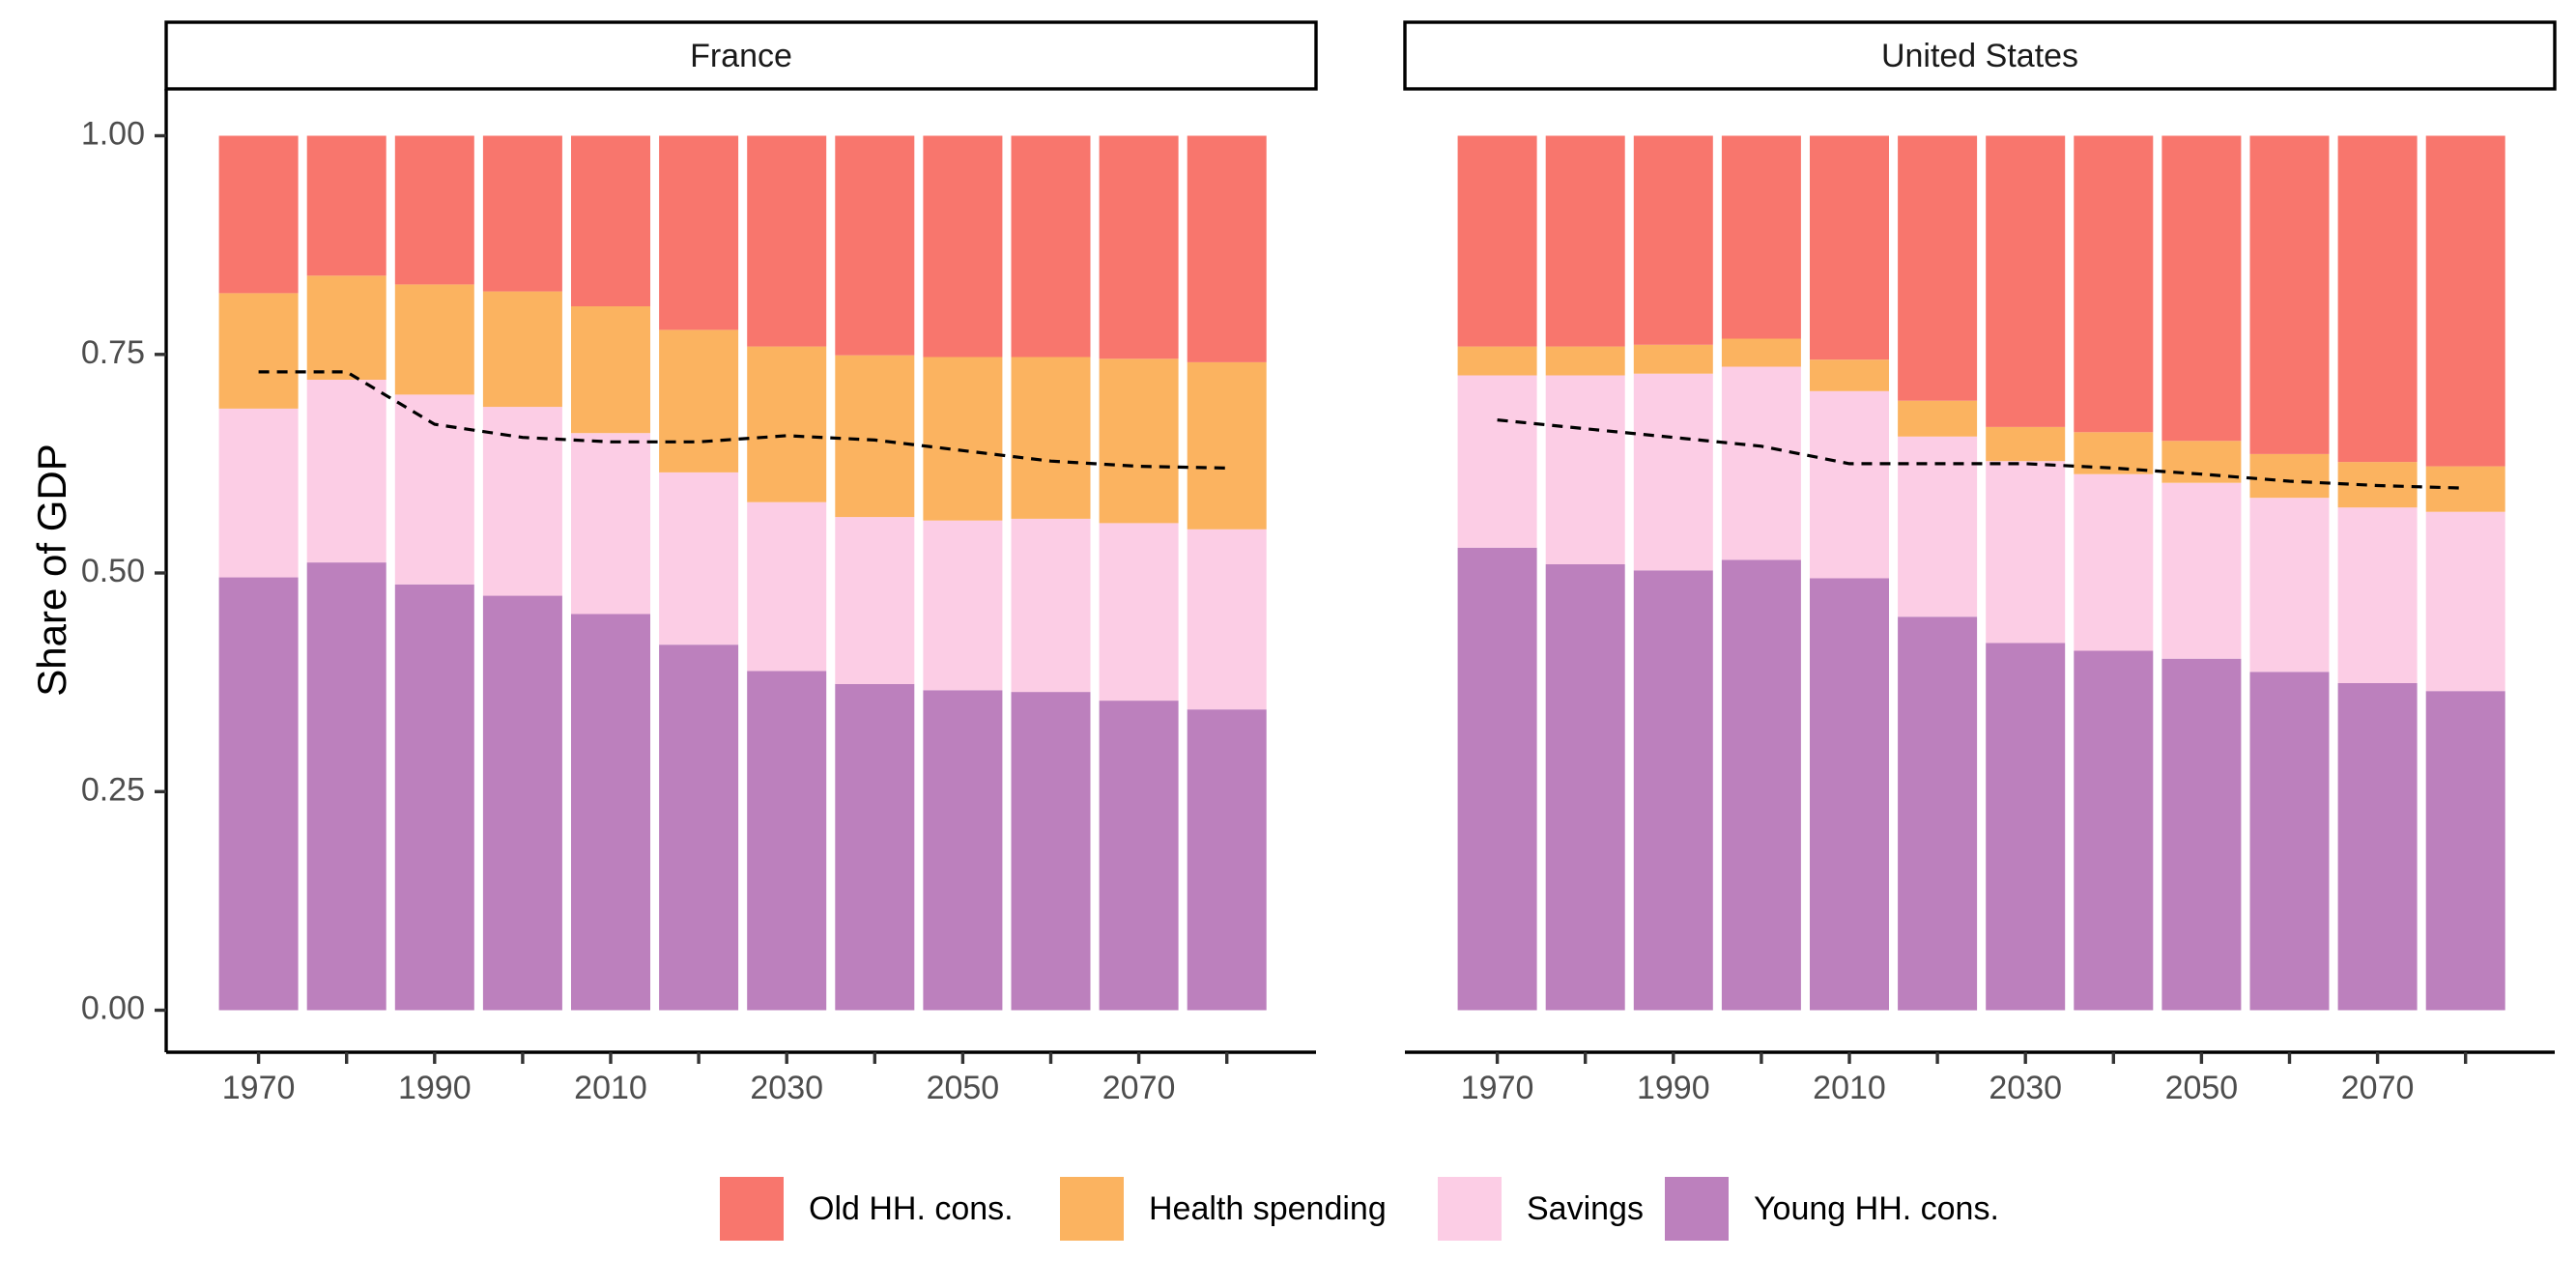 This screenshot has height=1288, width=2576. I want to click on bar-segment-old-hh-cons-united-states-1990, so click(1673, 240).